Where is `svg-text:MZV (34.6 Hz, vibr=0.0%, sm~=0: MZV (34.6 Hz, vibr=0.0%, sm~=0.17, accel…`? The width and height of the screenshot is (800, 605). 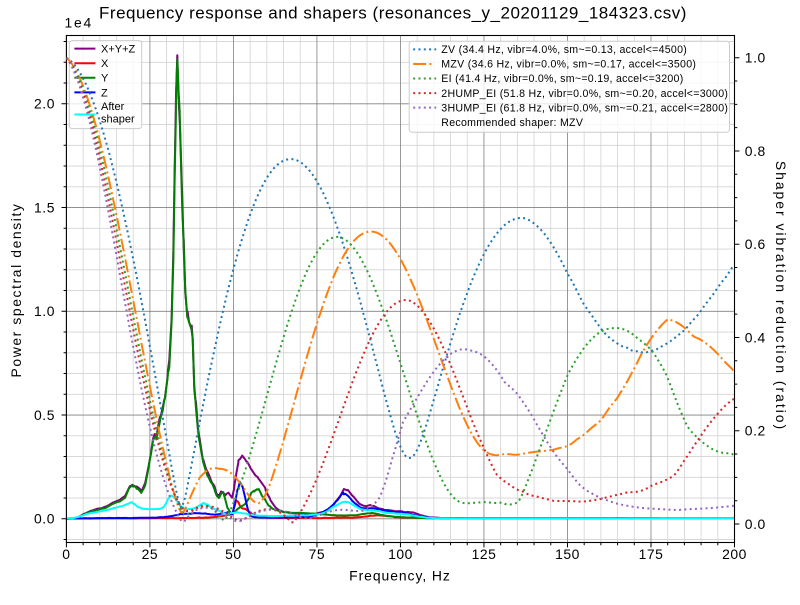 svg-text:MZV (34.6 Hz, vibr=0.0%, sm~=0: MZV (34.6 Hz, vibr=0.0%, sm~=0.17, accel… is located at coordinates (568, 65).